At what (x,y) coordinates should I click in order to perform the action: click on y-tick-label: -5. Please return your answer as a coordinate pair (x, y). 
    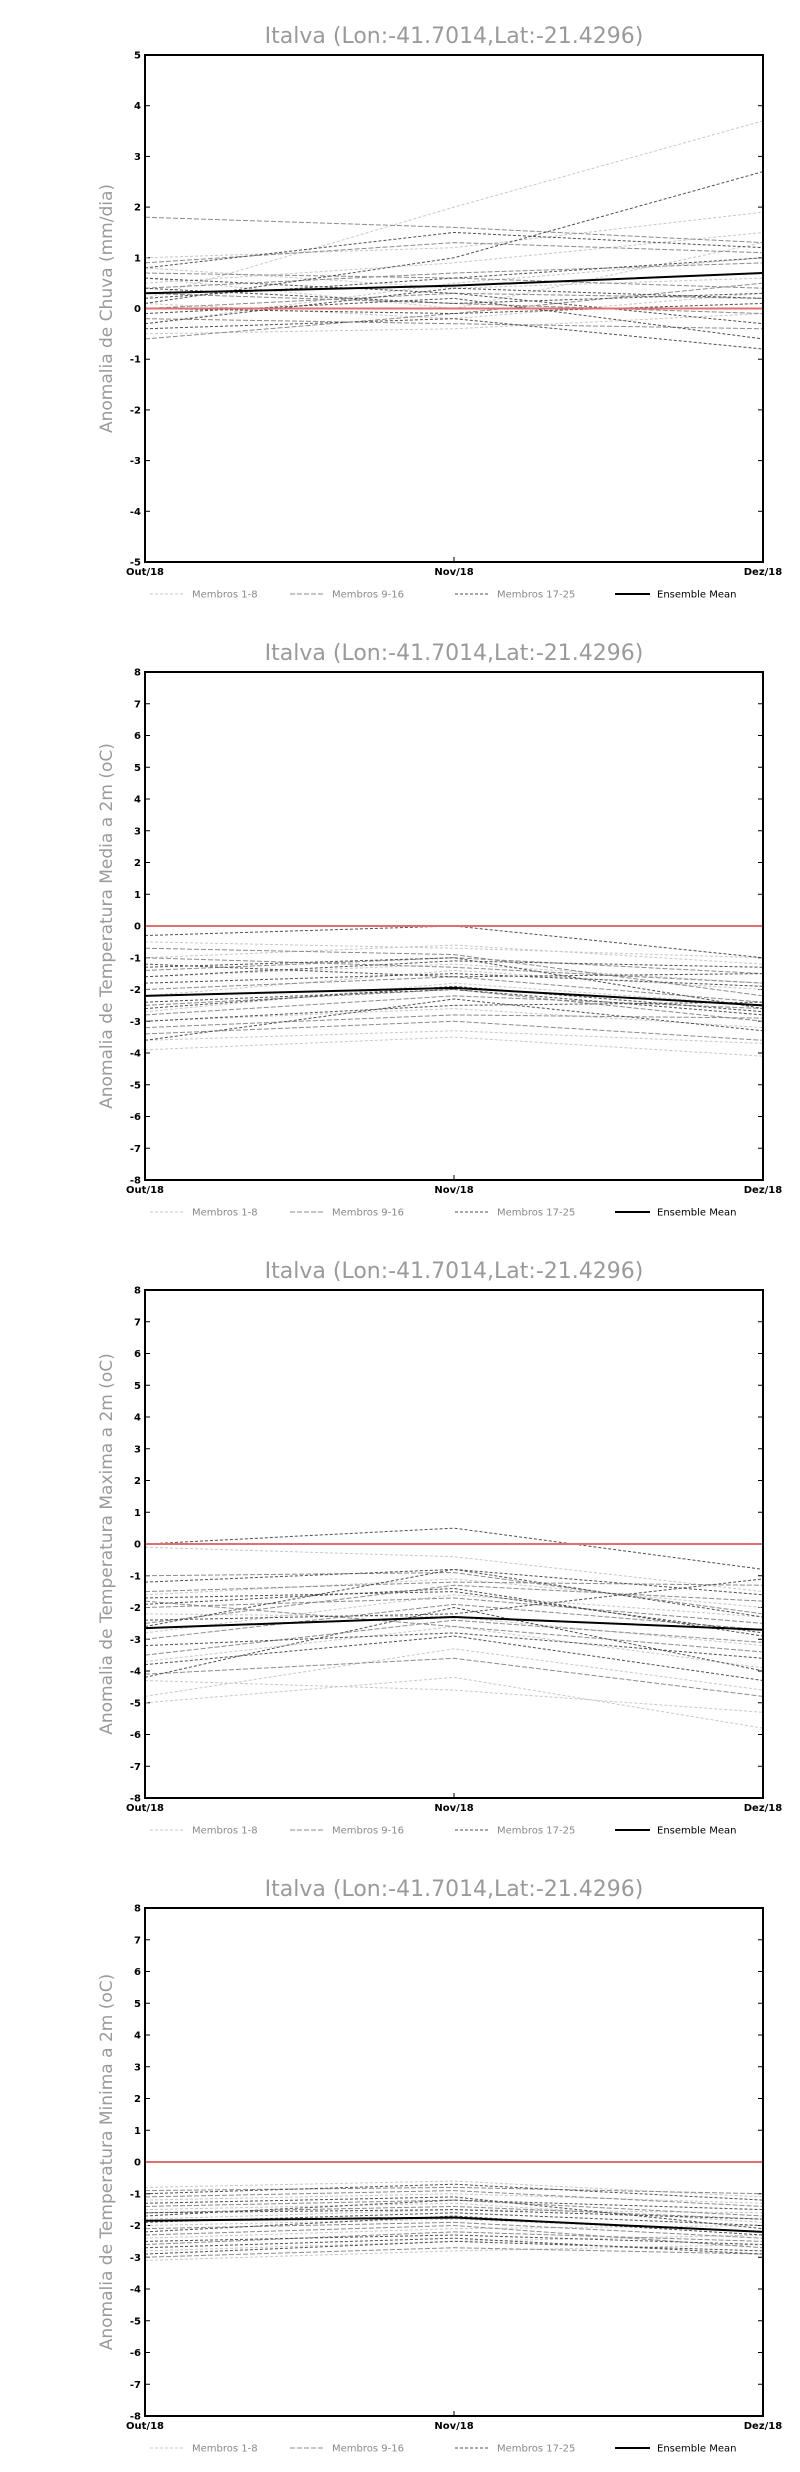
    Looking at the image, I should click on (135, 1085).